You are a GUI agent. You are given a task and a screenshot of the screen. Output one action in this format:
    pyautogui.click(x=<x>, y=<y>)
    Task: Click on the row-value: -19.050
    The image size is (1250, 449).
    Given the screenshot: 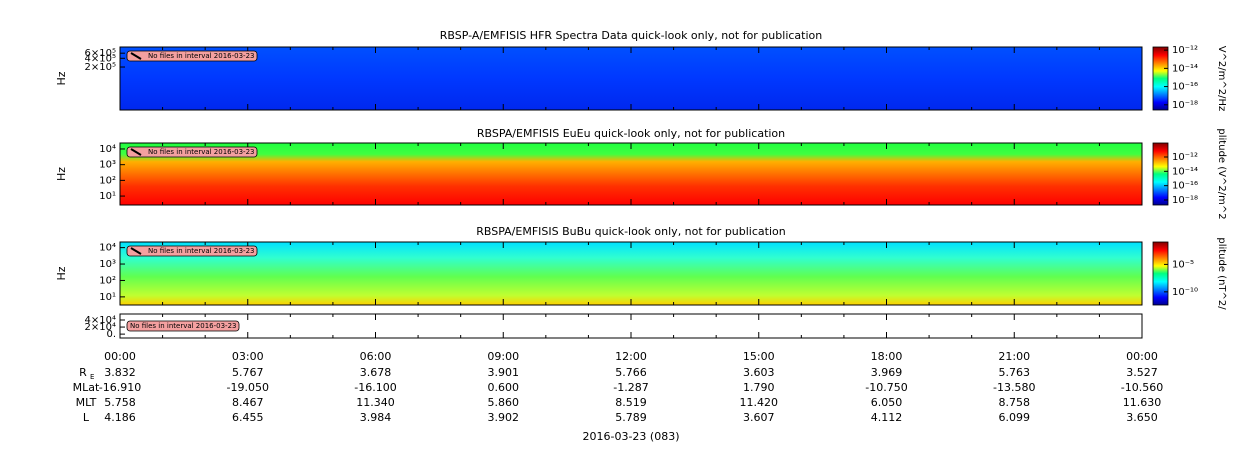 What is the action you would take?
    pyautogui.click(x=248, y=387)
    